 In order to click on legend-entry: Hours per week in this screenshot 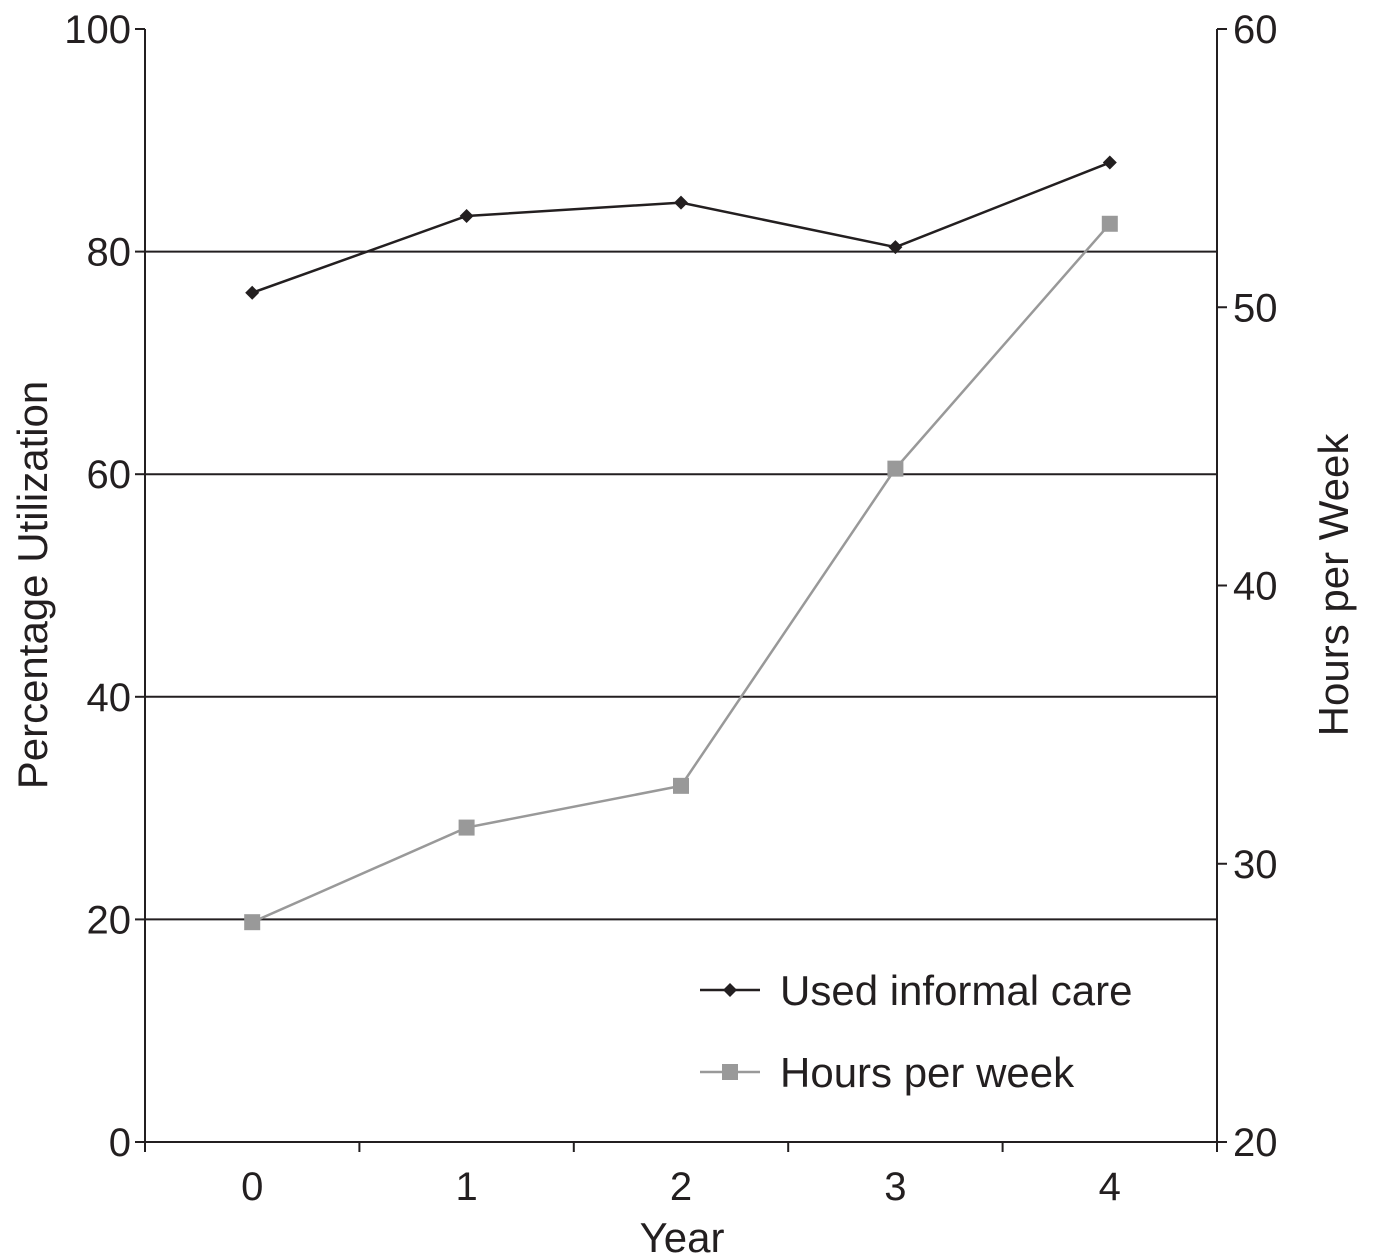, I will do `click(887, 1072)`.